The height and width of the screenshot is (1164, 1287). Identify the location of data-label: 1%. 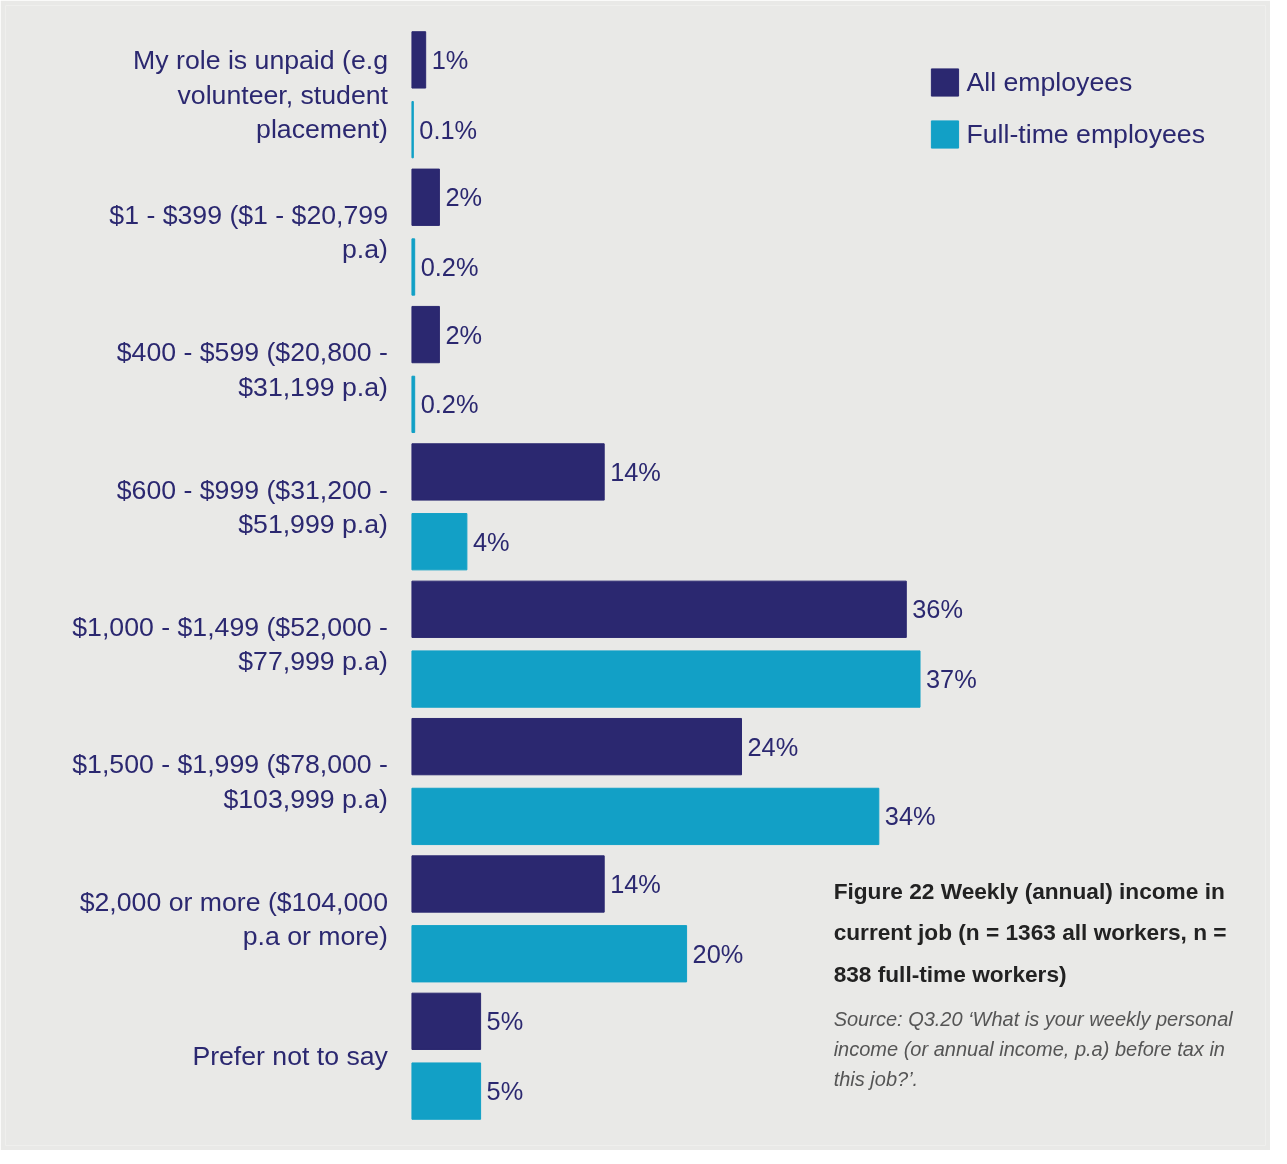
(450, 59).